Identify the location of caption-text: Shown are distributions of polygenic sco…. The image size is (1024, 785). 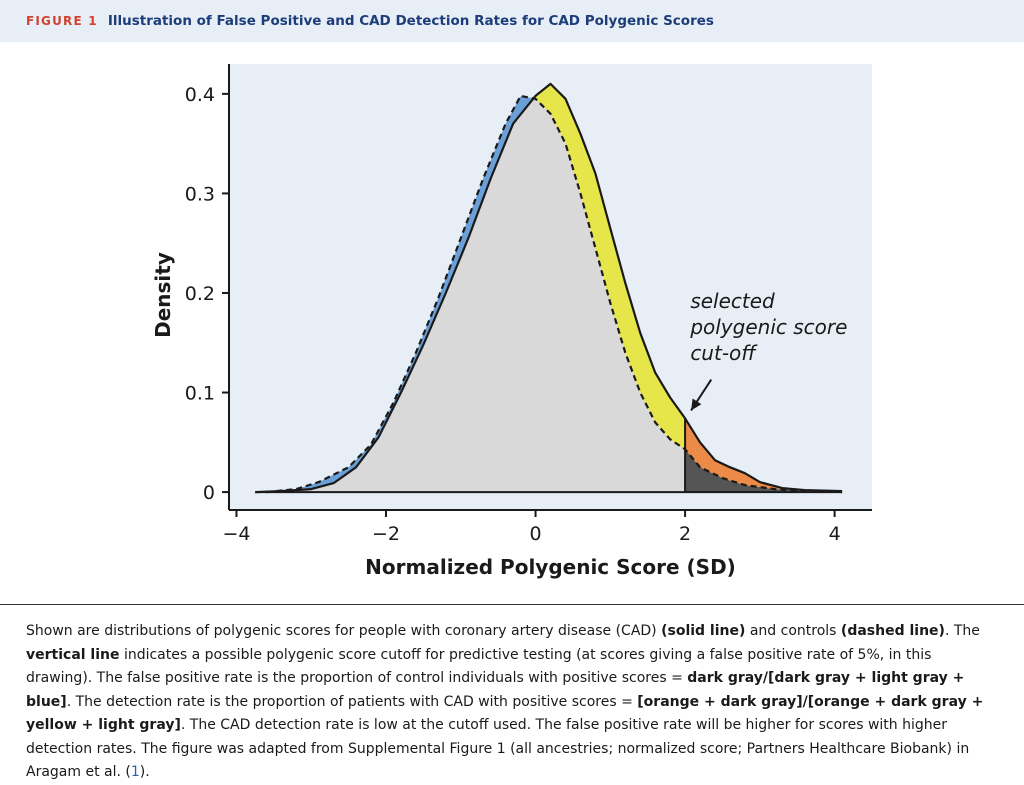
(344, 631).